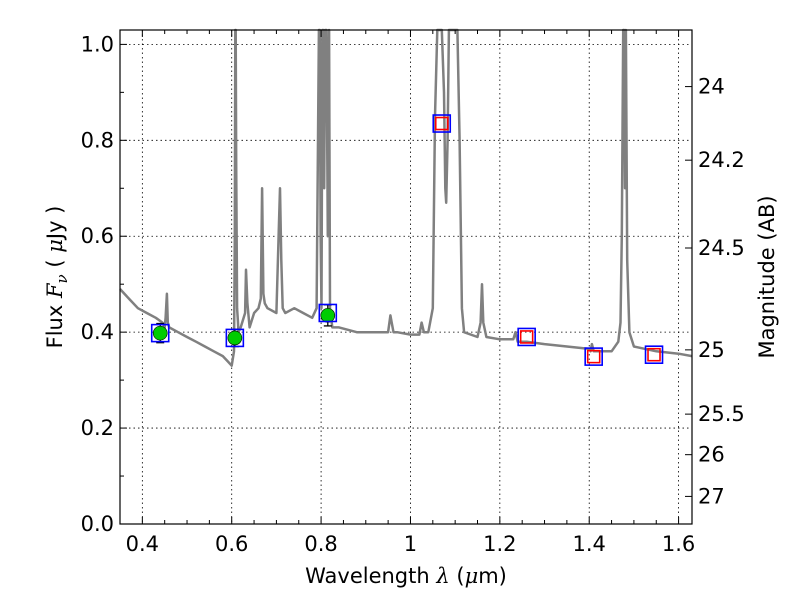  What do you see at coordinates (767, 276) in the screenshot?
I see `y-axis-title-right: Magnitude (AB)` at bounding box center [767, 276].